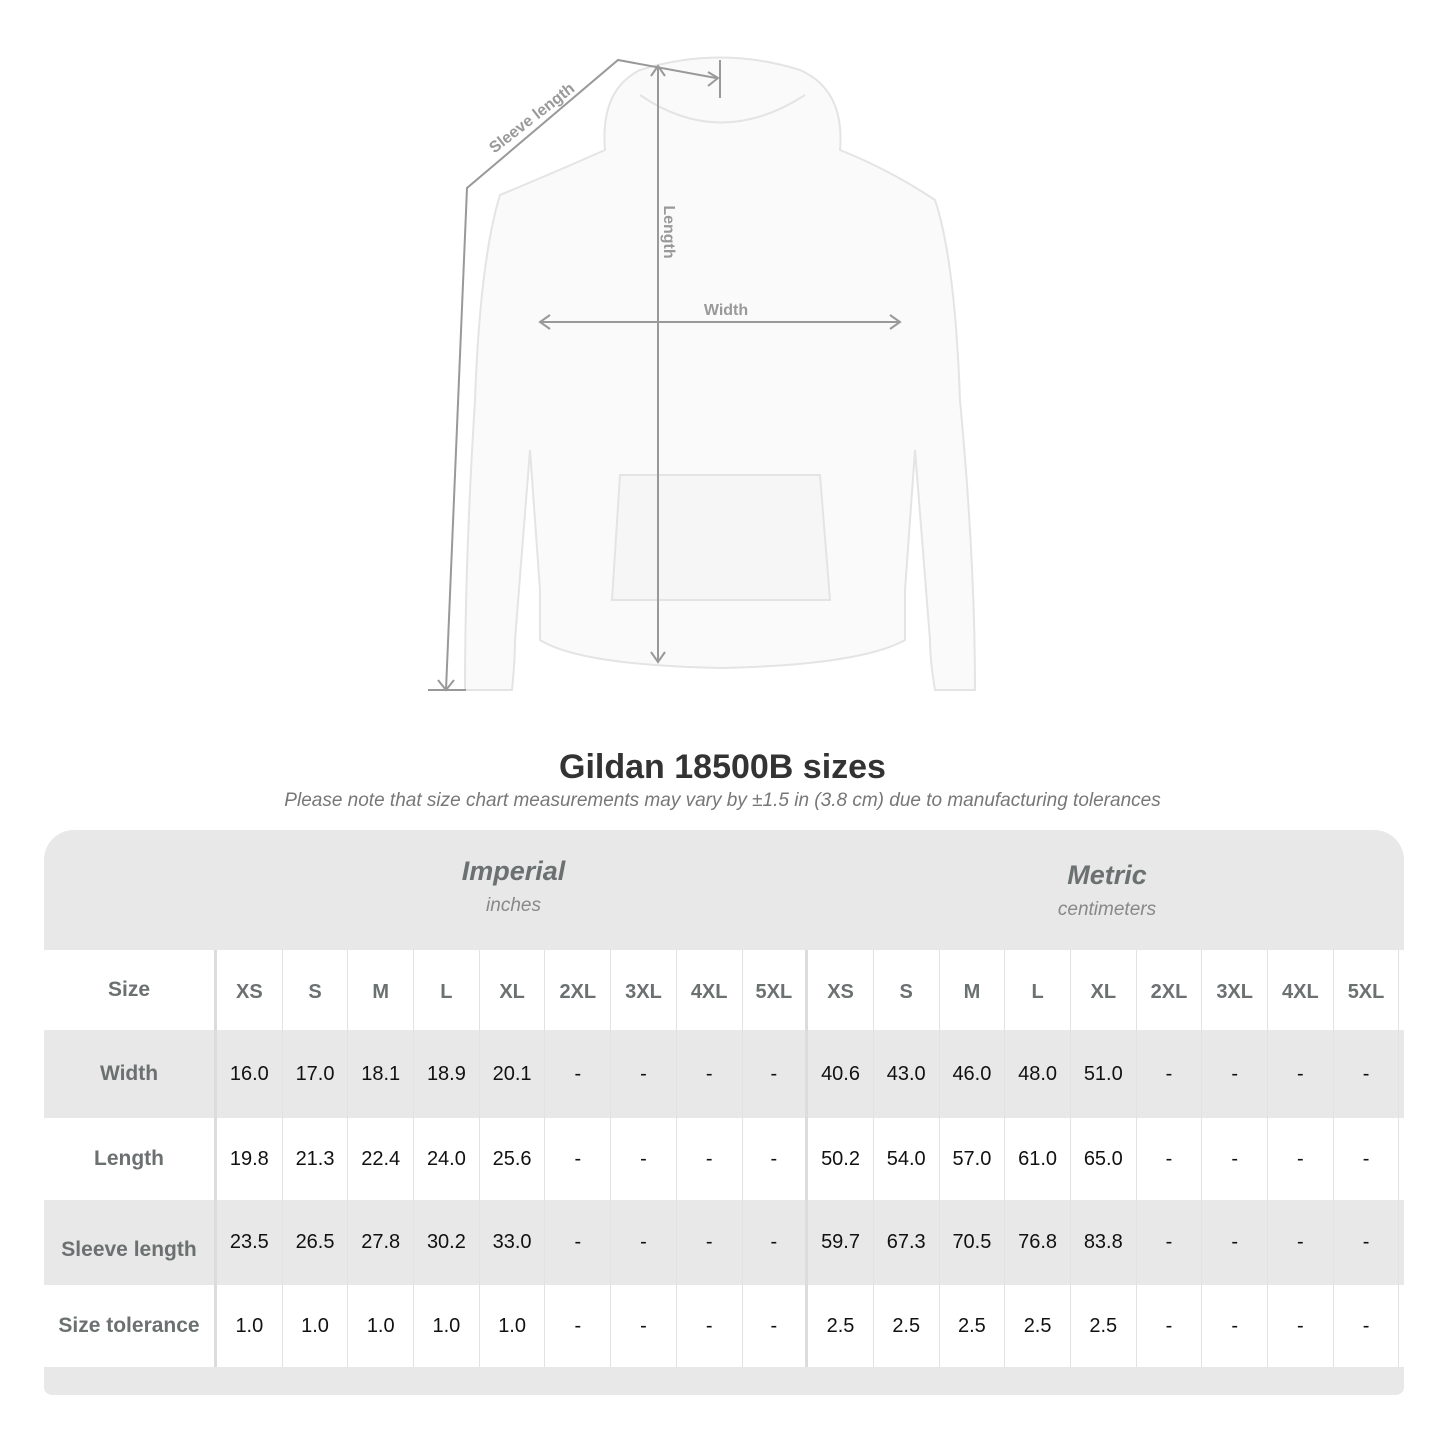 The width and height of the screenshot is (1445, 1445). What do you see at coordinates (1038, 1242) in the screenshot?
I see `metric-value-cell: 76.8` at bounding box center [1038, 1242].